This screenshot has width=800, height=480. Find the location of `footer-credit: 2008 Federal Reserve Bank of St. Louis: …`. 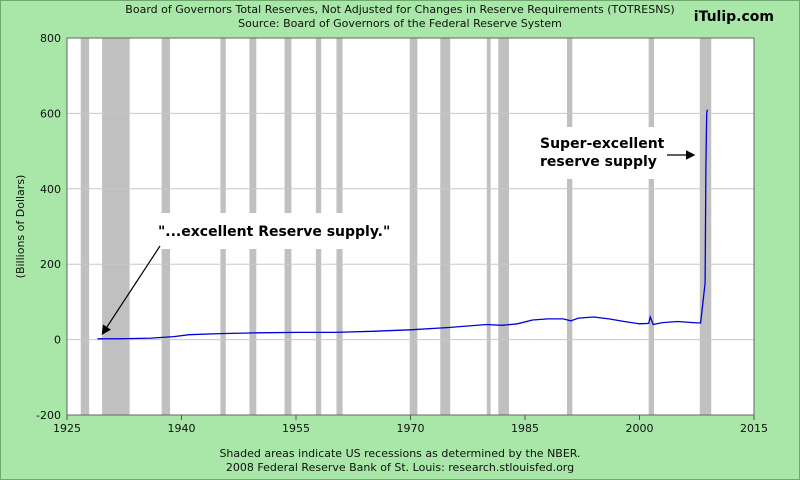

footer-credit: 2008 Federal Reserve Bank of St. Louis: … is located at coordinates (400, 467).